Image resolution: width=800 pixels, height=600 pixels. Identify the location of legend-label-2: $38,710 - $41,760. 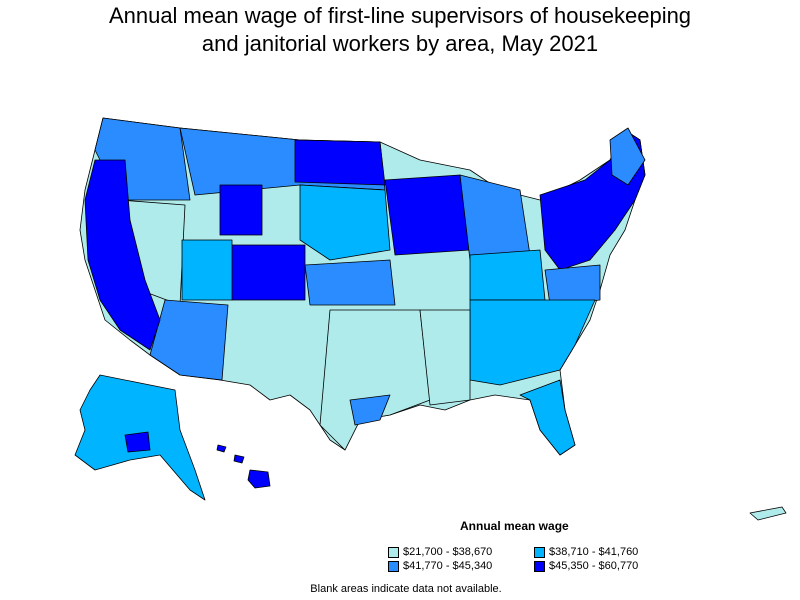
(594, 552).